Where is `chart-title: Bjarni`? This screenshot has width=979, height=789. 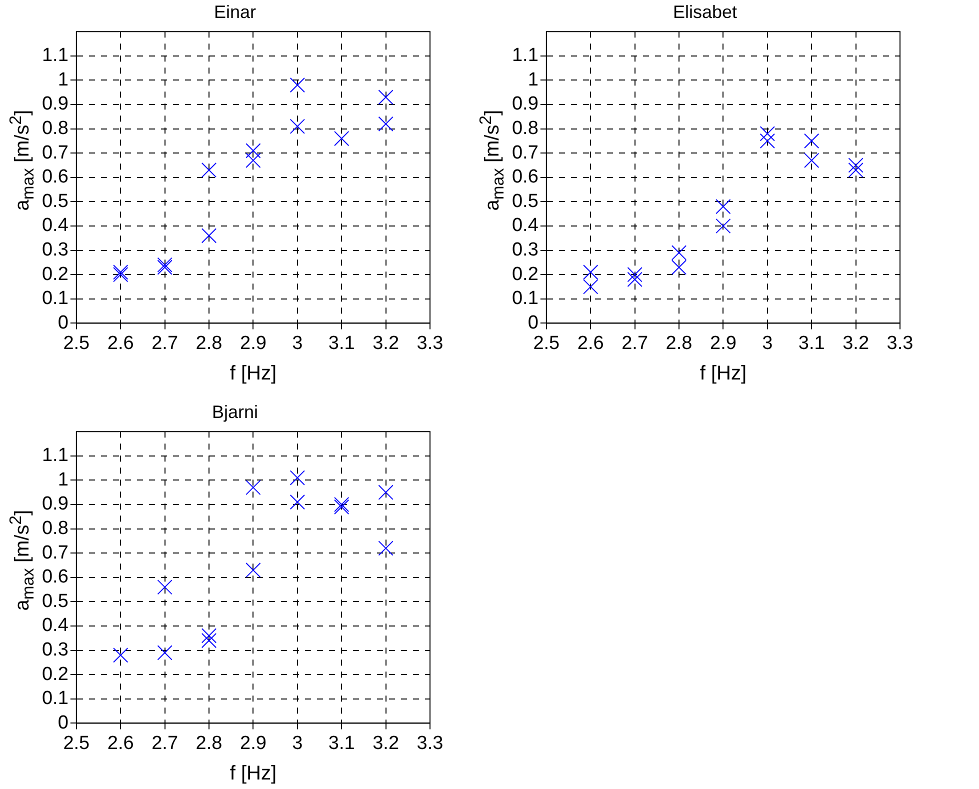 chart-title: Bjarni is located at coordinates (235, 412).